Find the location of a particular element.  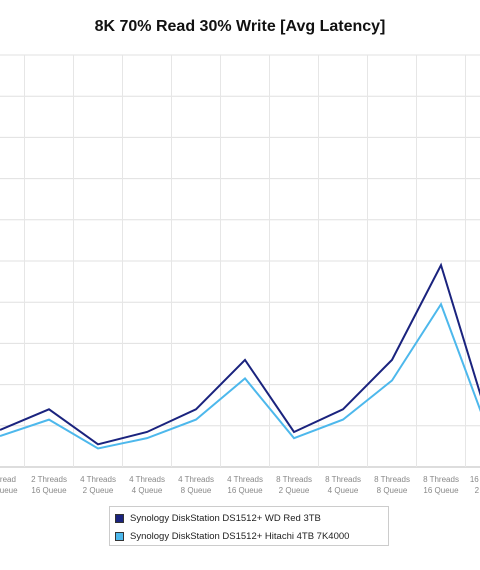

legend-label-wd-red: Synology DiskStation DS1512+ WD Red 3TB is located at coordinates (225, 518).